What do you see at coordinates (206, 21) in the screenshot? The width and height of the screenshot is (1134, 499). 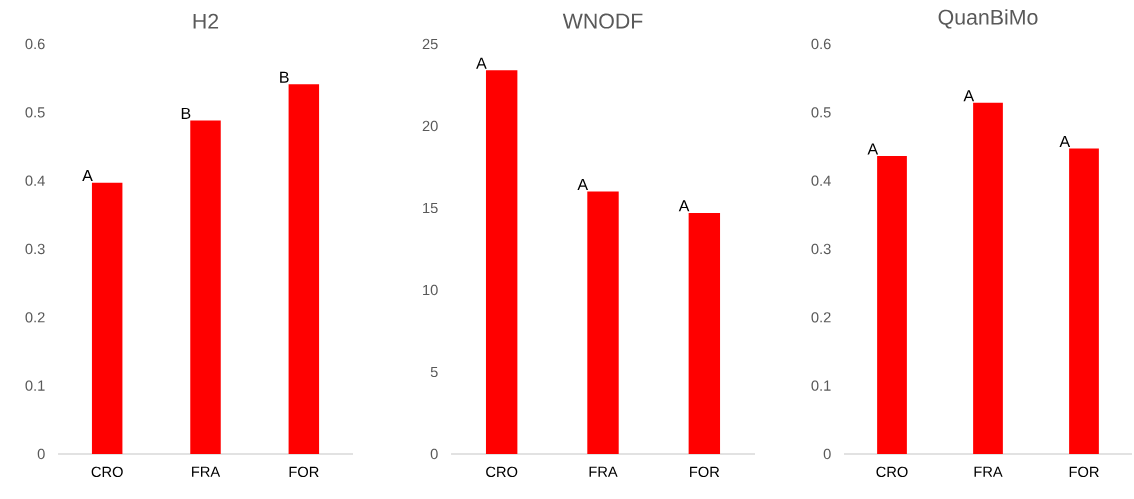 I see `chart-title: H2` at bounding box center [206, 21].